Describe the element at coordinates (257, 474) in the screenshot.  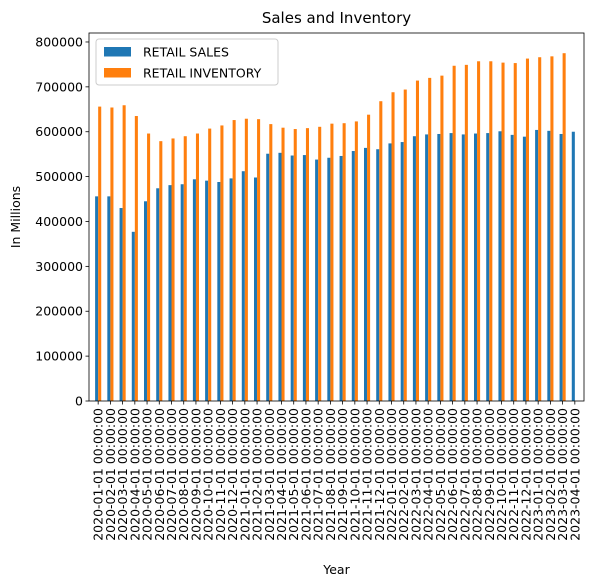
I see `x-tick-label: 2021-02-01 00:00:00` at that location.